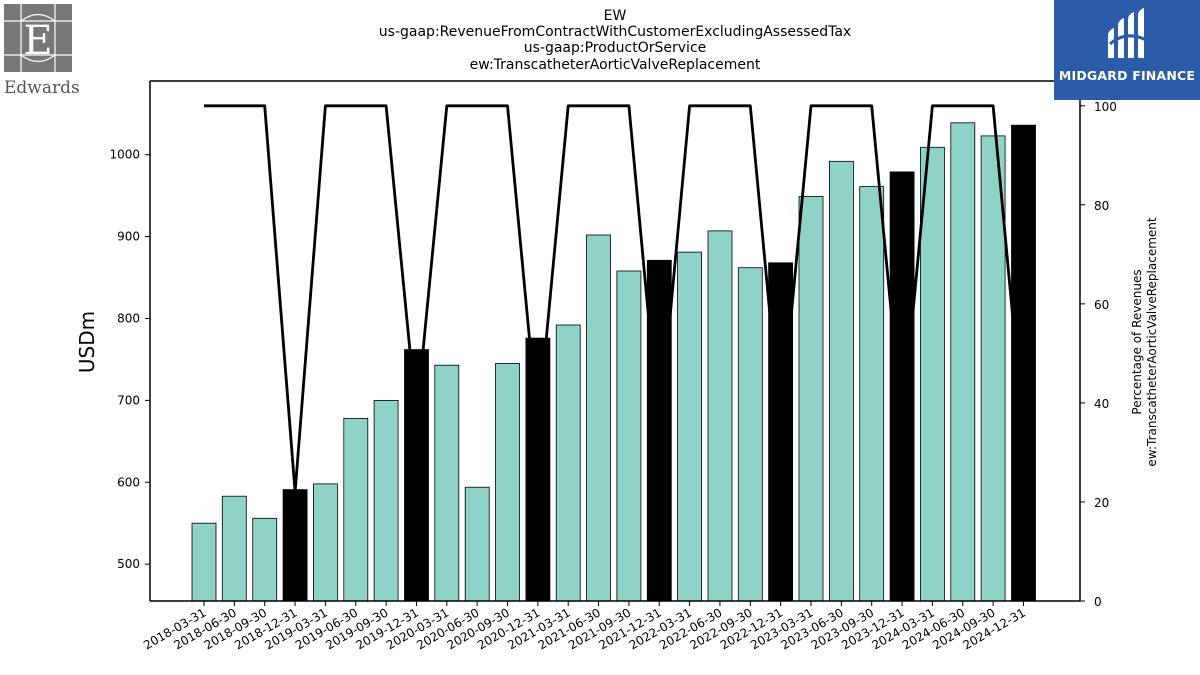 This screenshot has width=1200, height=675. I want to click on edwards-emblem-icon: E, so click(38, 38).